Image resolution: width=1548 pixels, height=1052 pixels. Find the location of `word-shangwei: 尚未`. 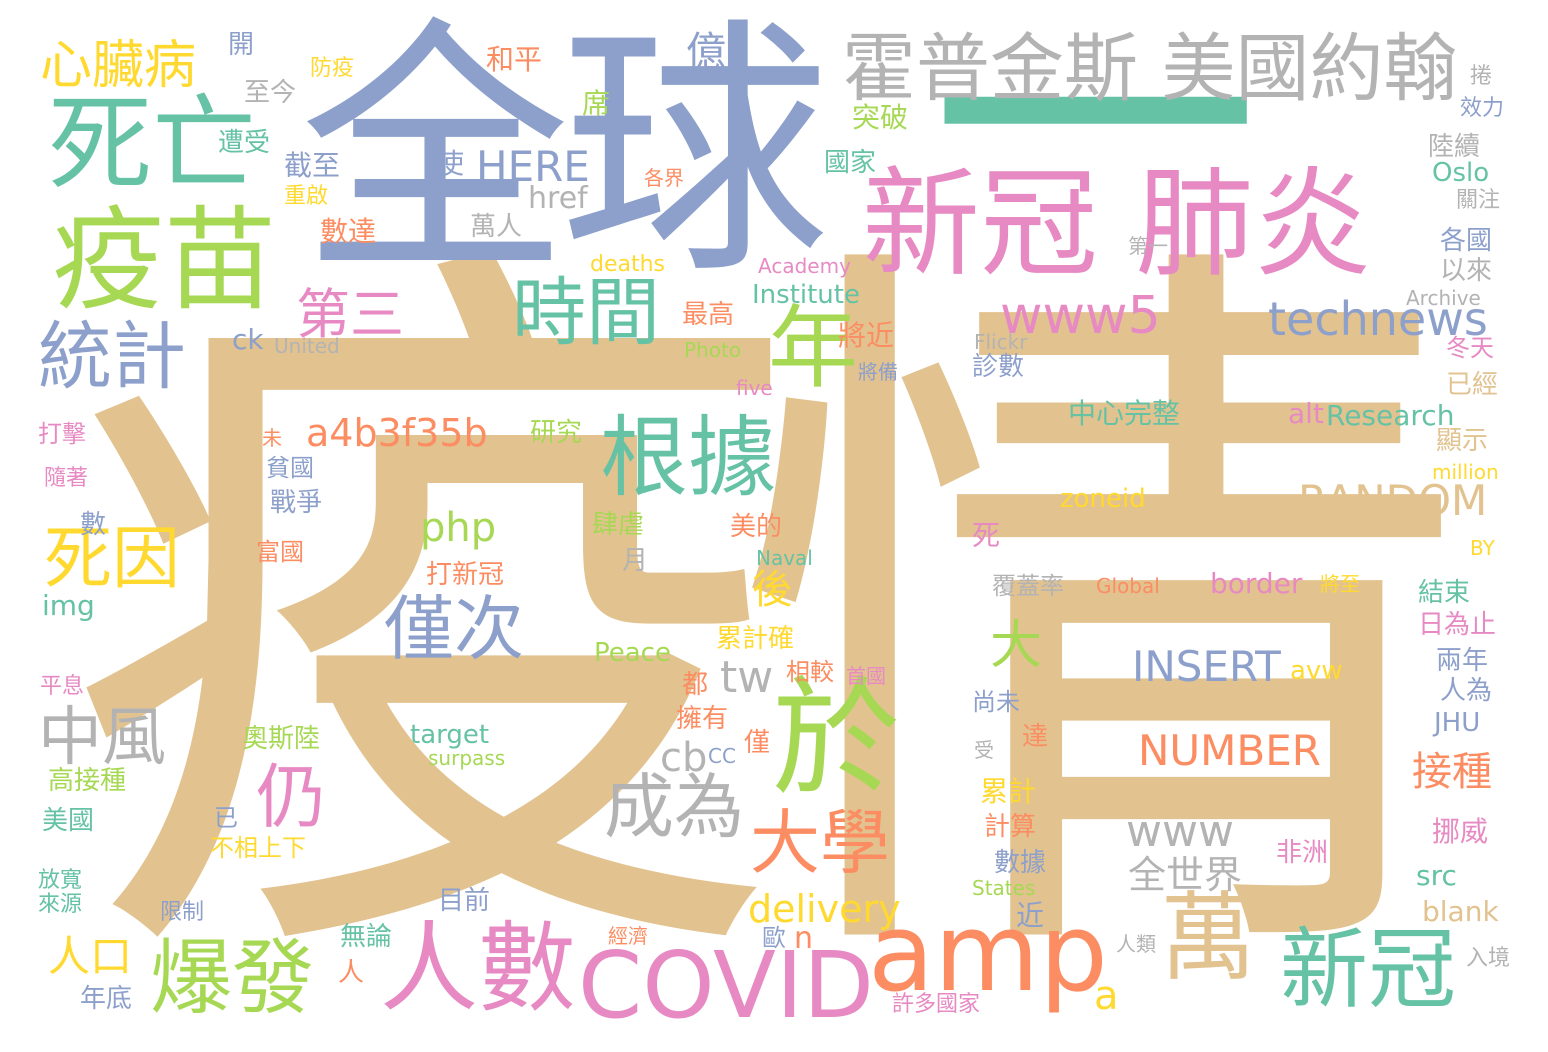

word-shangwei: 尚未 is located at coordinates (996, 702).